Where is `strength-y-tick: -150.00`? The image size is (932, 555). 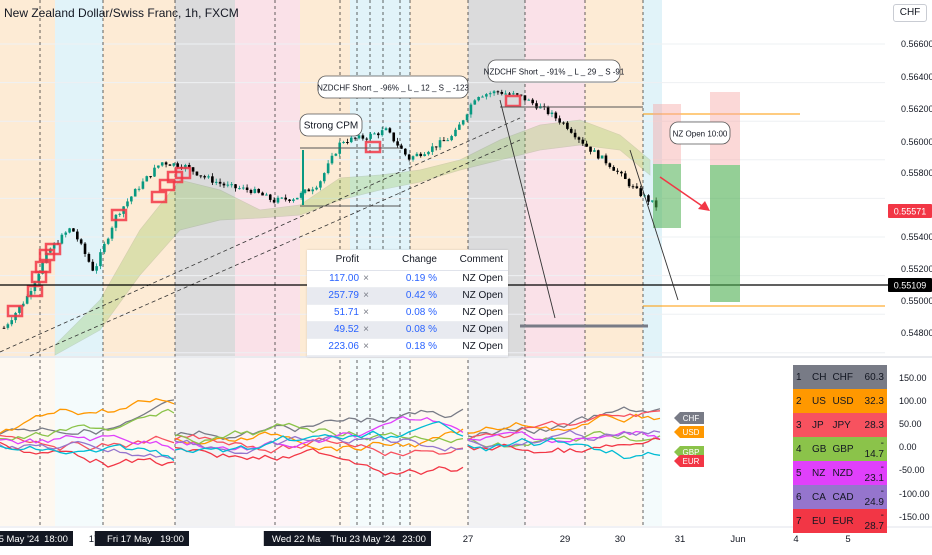 strength-y-tick: -150.00 is located at coordinates (914, 517).